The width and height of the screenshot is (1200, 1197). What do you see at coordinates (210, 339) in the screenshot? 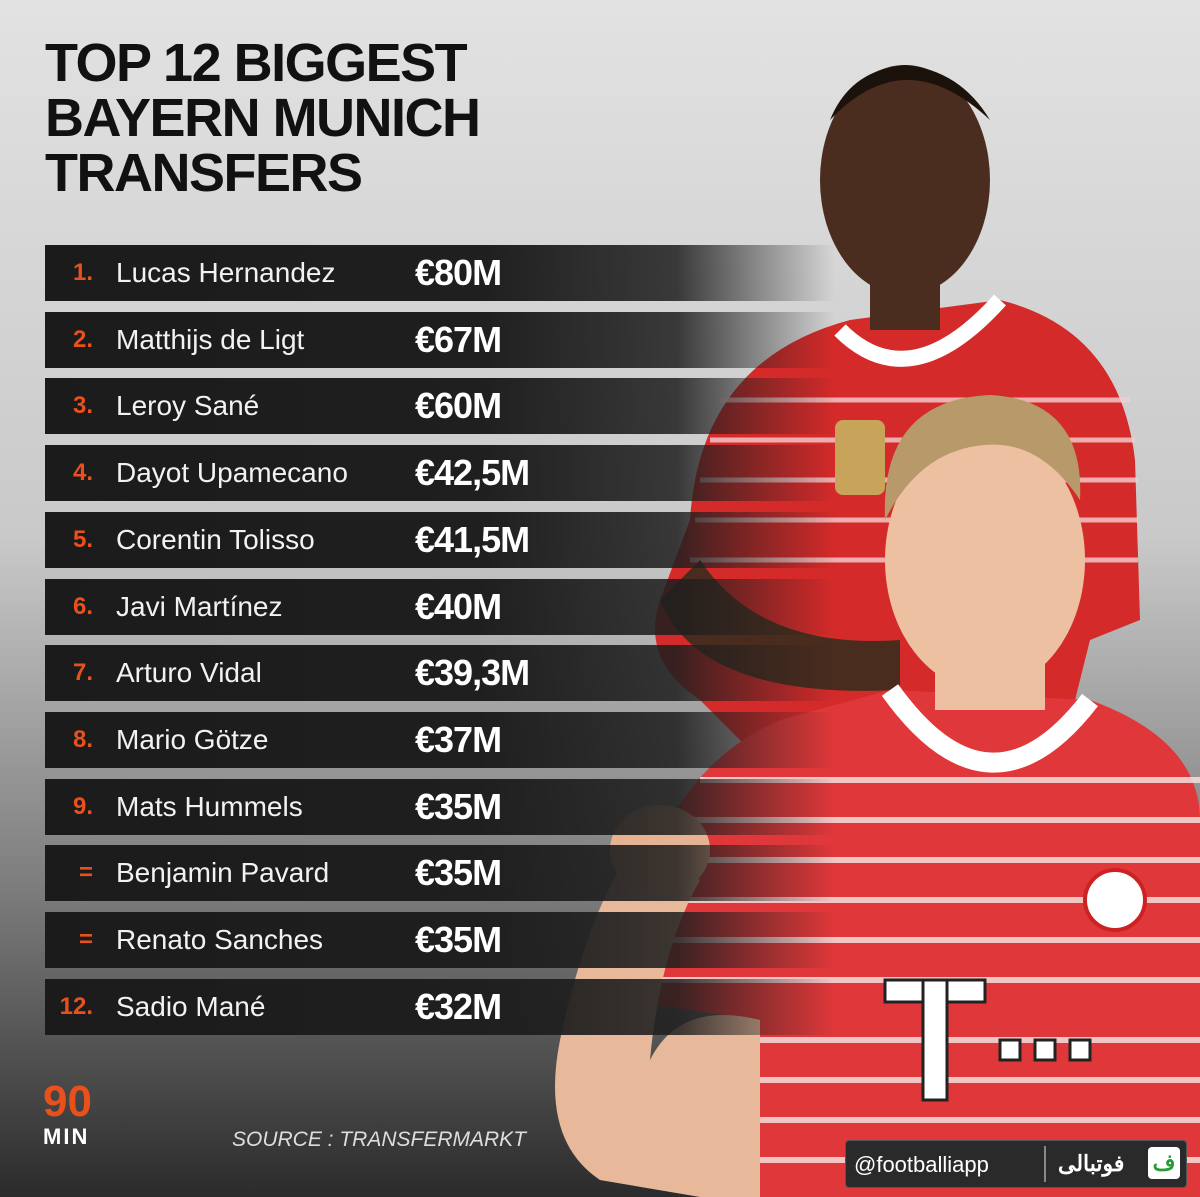
I see `player-name: Matthijs de Ligt` at bounding box center [210, 339].